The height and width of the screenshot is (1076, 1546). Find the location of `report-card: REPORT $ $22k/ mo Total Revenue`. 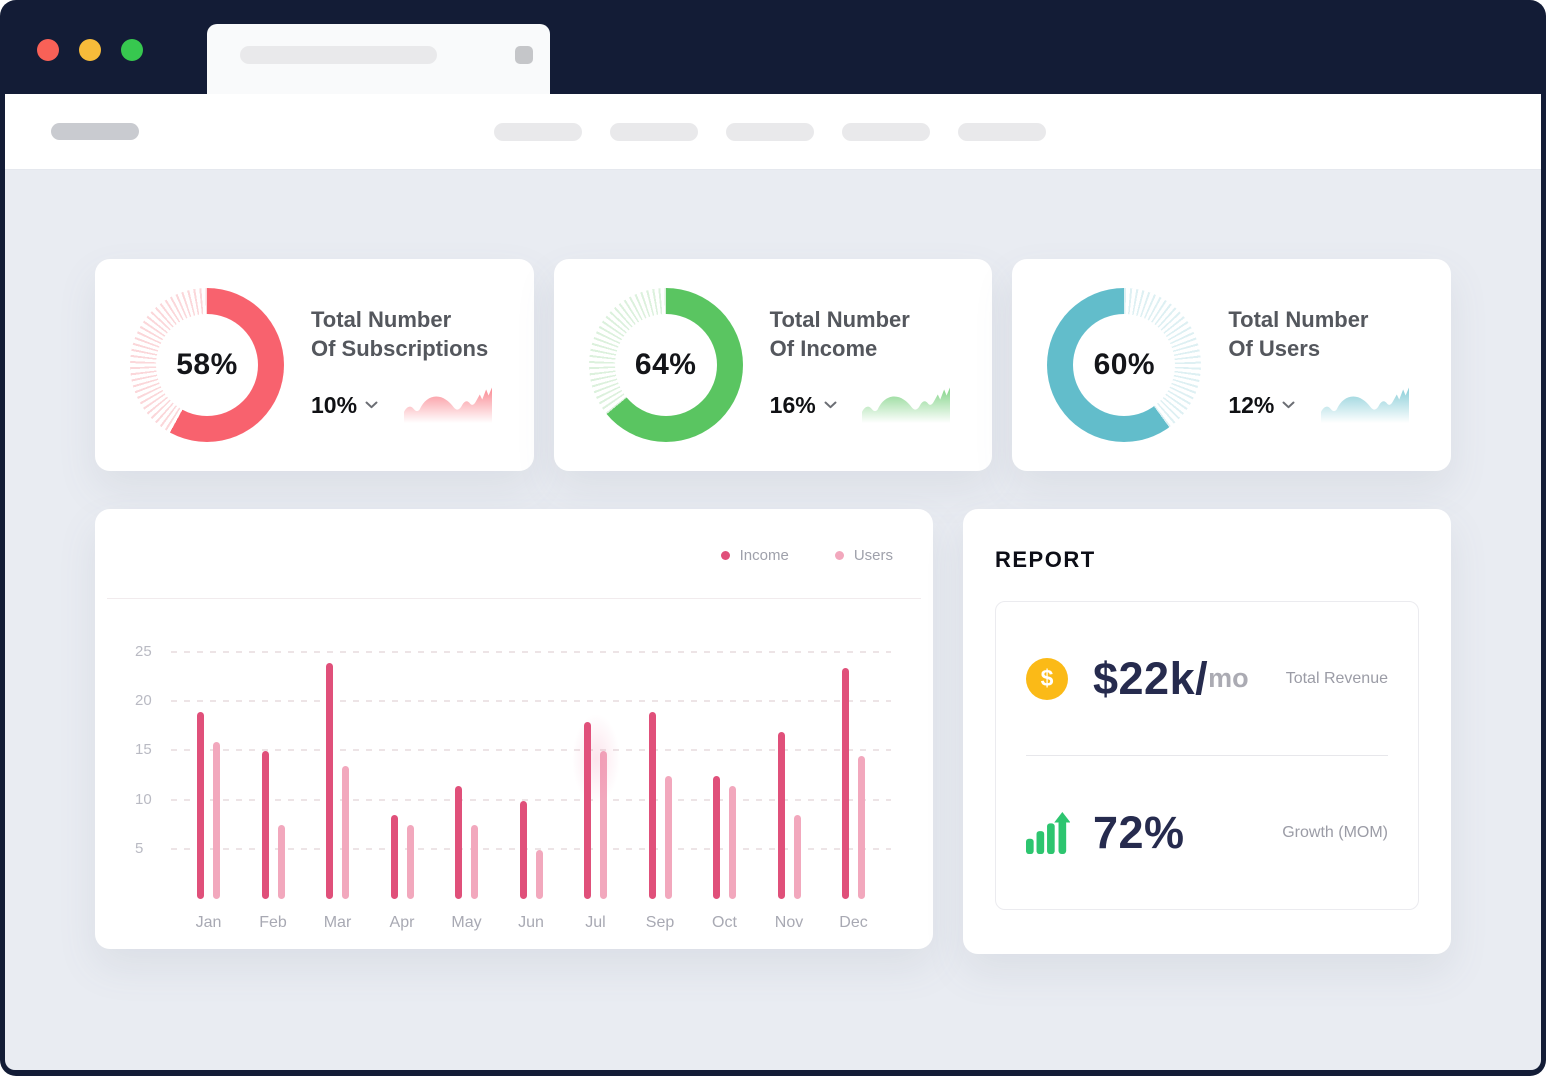

report-card: REPORT $ $22k/ mo Total Revenue is located at coordinates (1207, 731).